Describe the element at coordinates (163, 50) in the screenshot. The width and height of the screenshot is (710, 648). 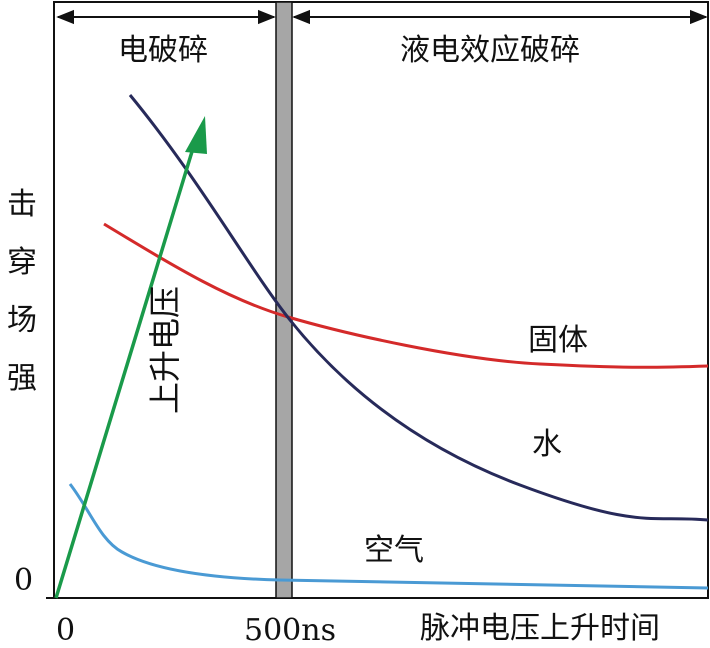
I see `region-label-electric: 电破碎` at that location.